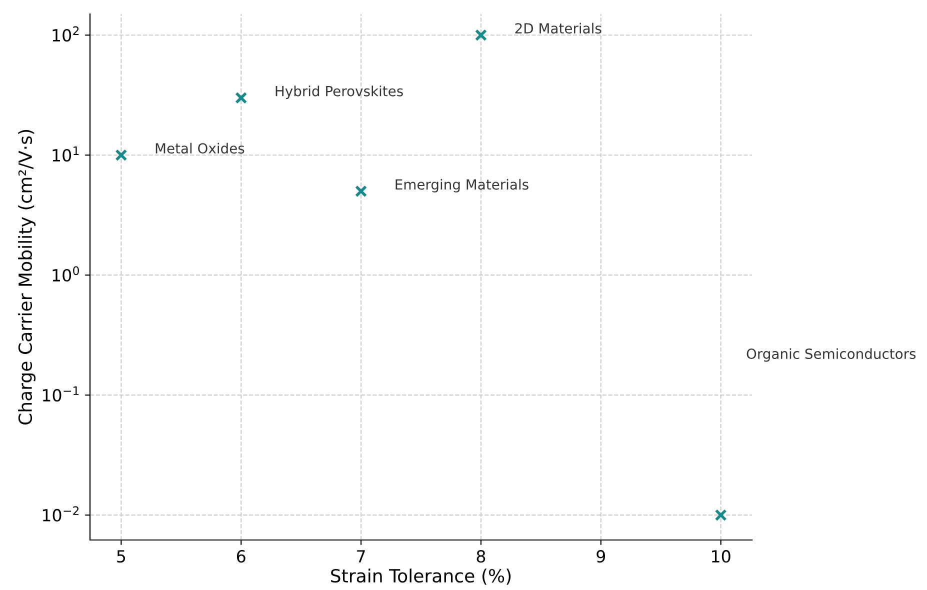  Describe the element at coordinates (421, 576) in the screenshot. I see `x-axis-title: Strain Tolerance (%)` at that location.